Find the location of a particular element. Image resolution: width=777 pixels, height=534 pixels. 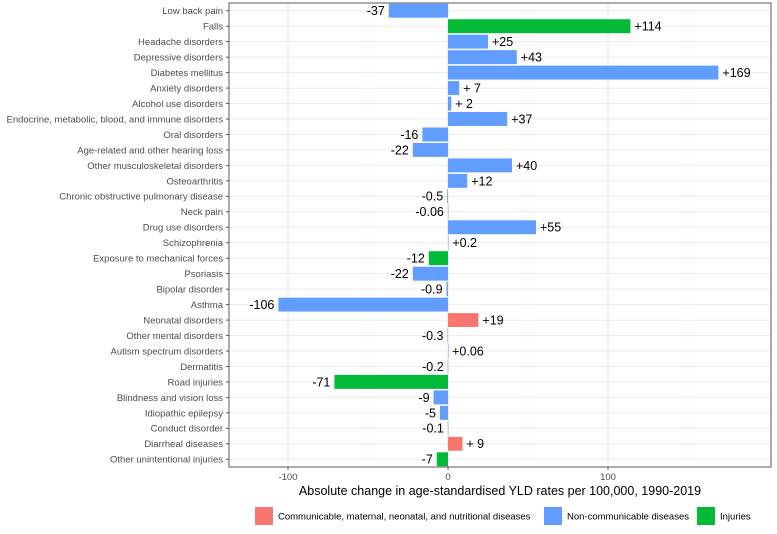

data-label: +37 is located at coordinates (521, 119).